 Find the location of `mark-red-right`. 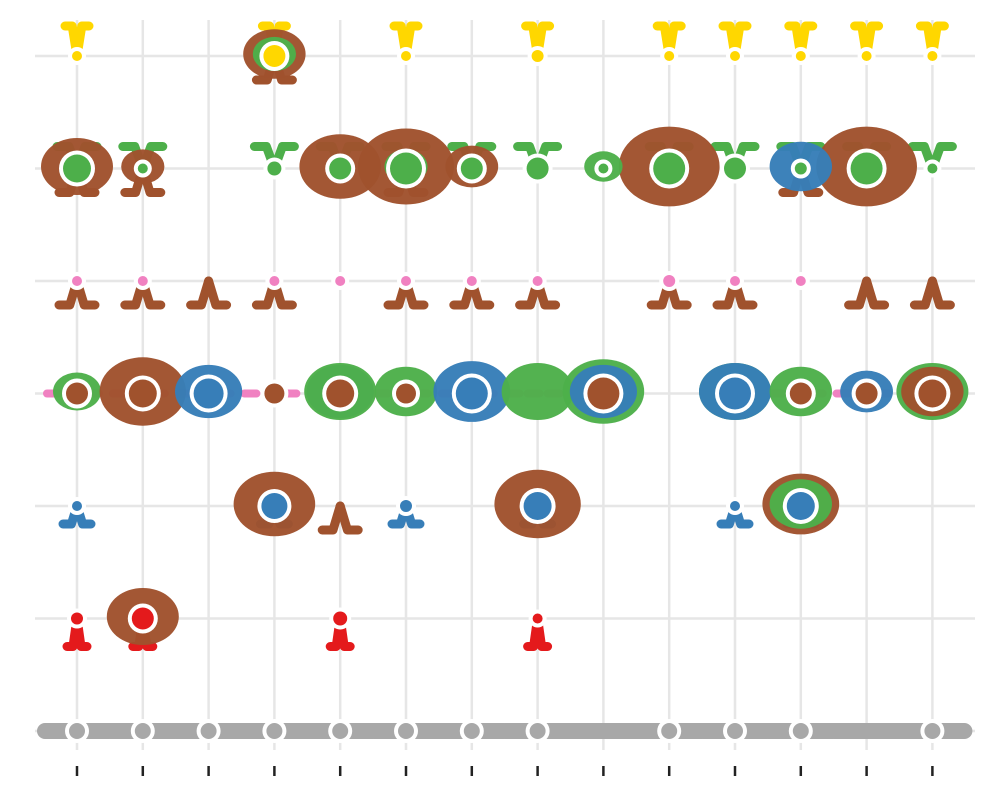

mark-red-right is located at coordinates (543, 632).